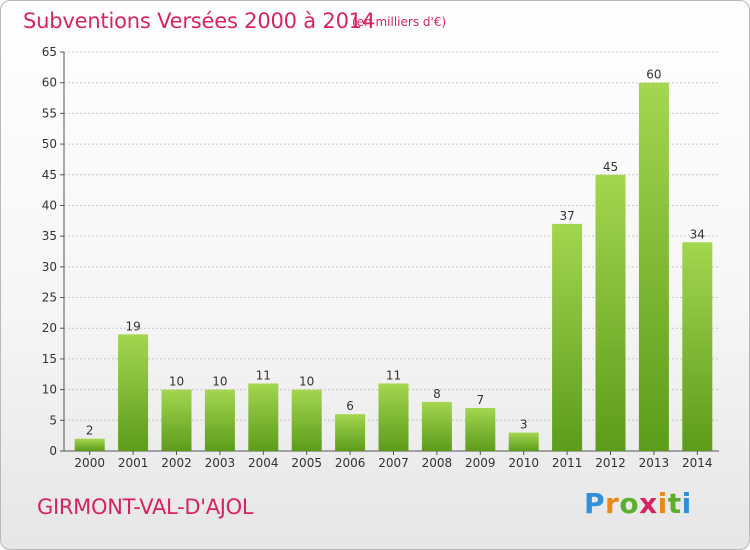  What do you see at coordinates (49, 236) in the screenshot?
I see `y-tick-label: 35` at bounding box center [49, 236].